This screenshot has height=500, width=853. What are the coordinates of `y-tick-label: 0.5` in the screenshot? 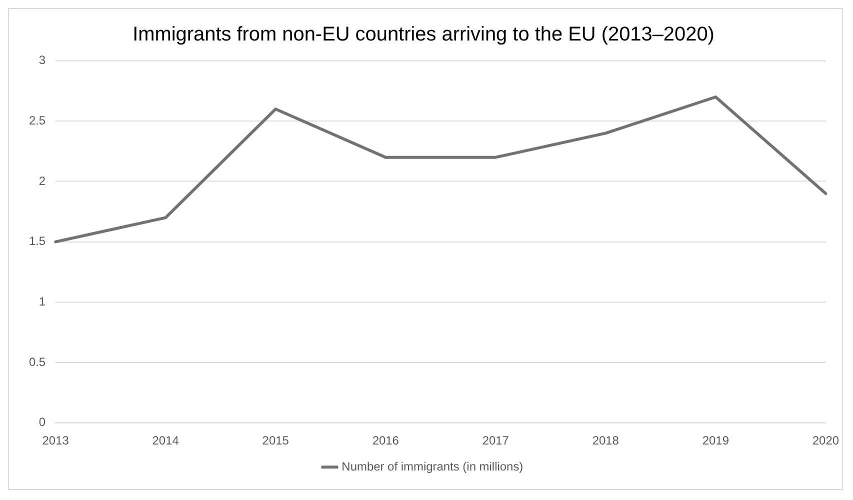 It's located at (37, 361).